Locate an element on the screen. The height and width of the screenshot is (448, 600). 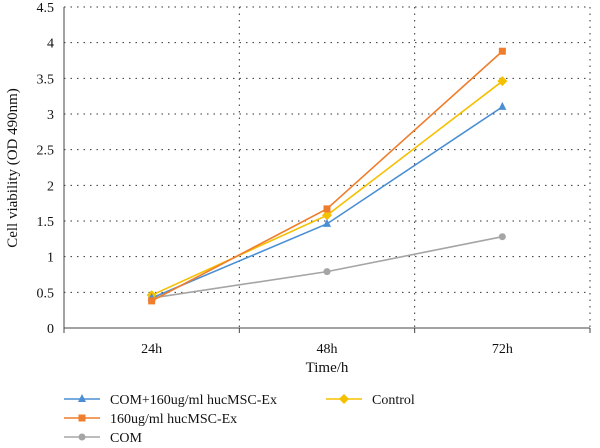
y-tick-label: 1 is located at coordinates (50, 258).